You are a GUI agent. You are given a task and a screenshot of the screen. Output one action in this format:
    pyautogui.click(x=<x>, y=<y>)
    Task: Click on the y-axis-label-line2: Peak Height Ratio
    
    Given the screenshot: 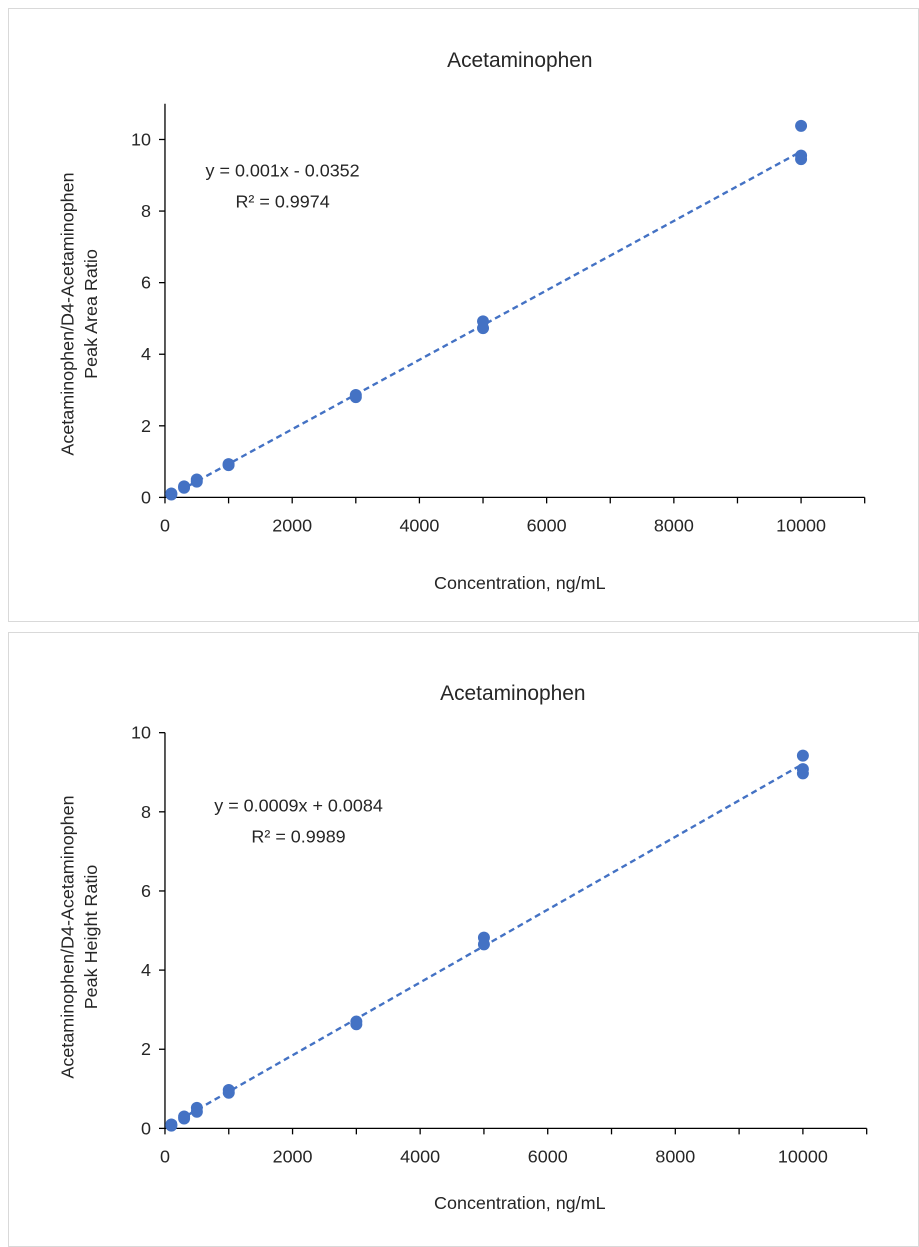 What is the action you would take?
    pyautogui.click(x=91, y=937)
    